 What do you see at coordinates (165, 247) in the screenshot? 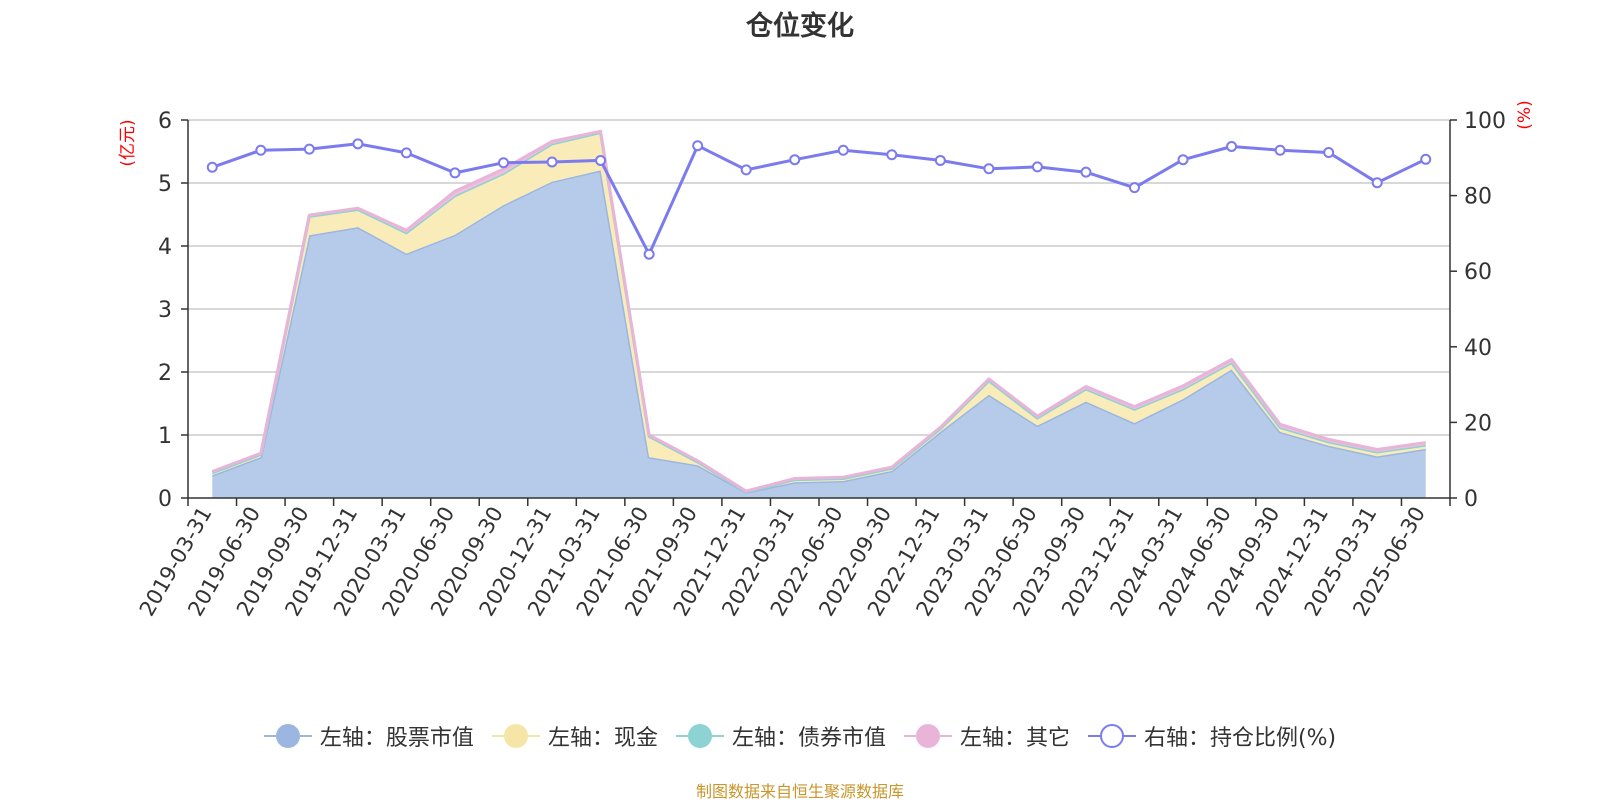
I see `left-tick-label: 4` at bounding box center [165, 247].